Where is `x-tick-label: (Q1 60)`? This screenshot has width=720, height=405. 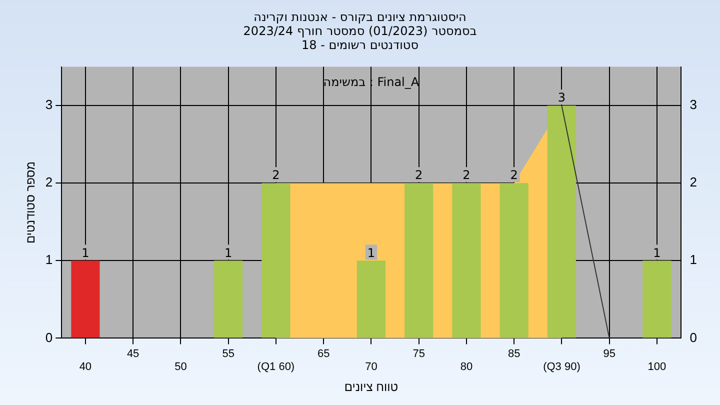
x-tick-label: (Q1 60) is located at coordinates (276, 367).